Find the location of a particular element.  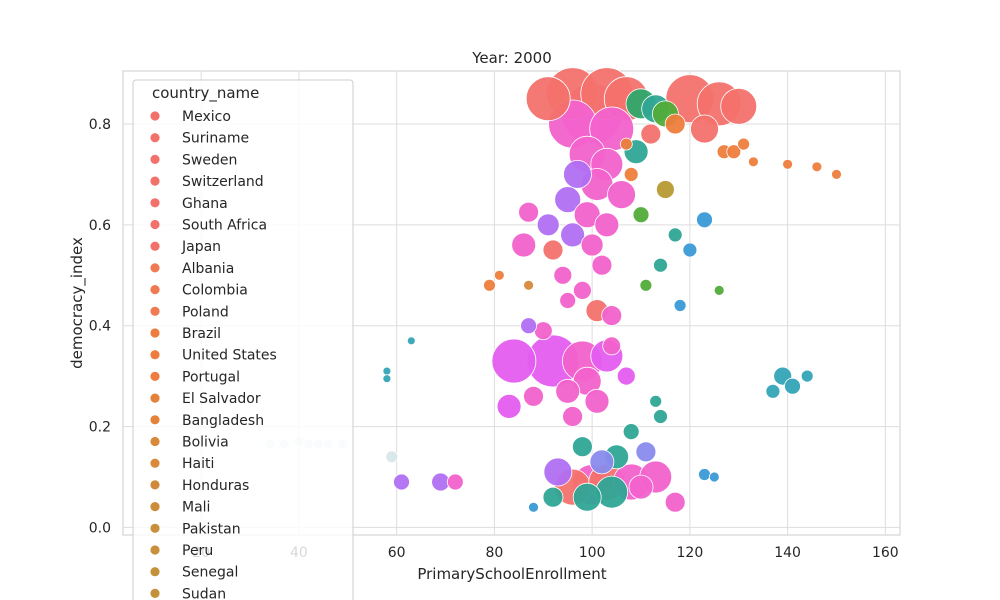

x-tick-label: 80 is located at coordinates (494, 553).